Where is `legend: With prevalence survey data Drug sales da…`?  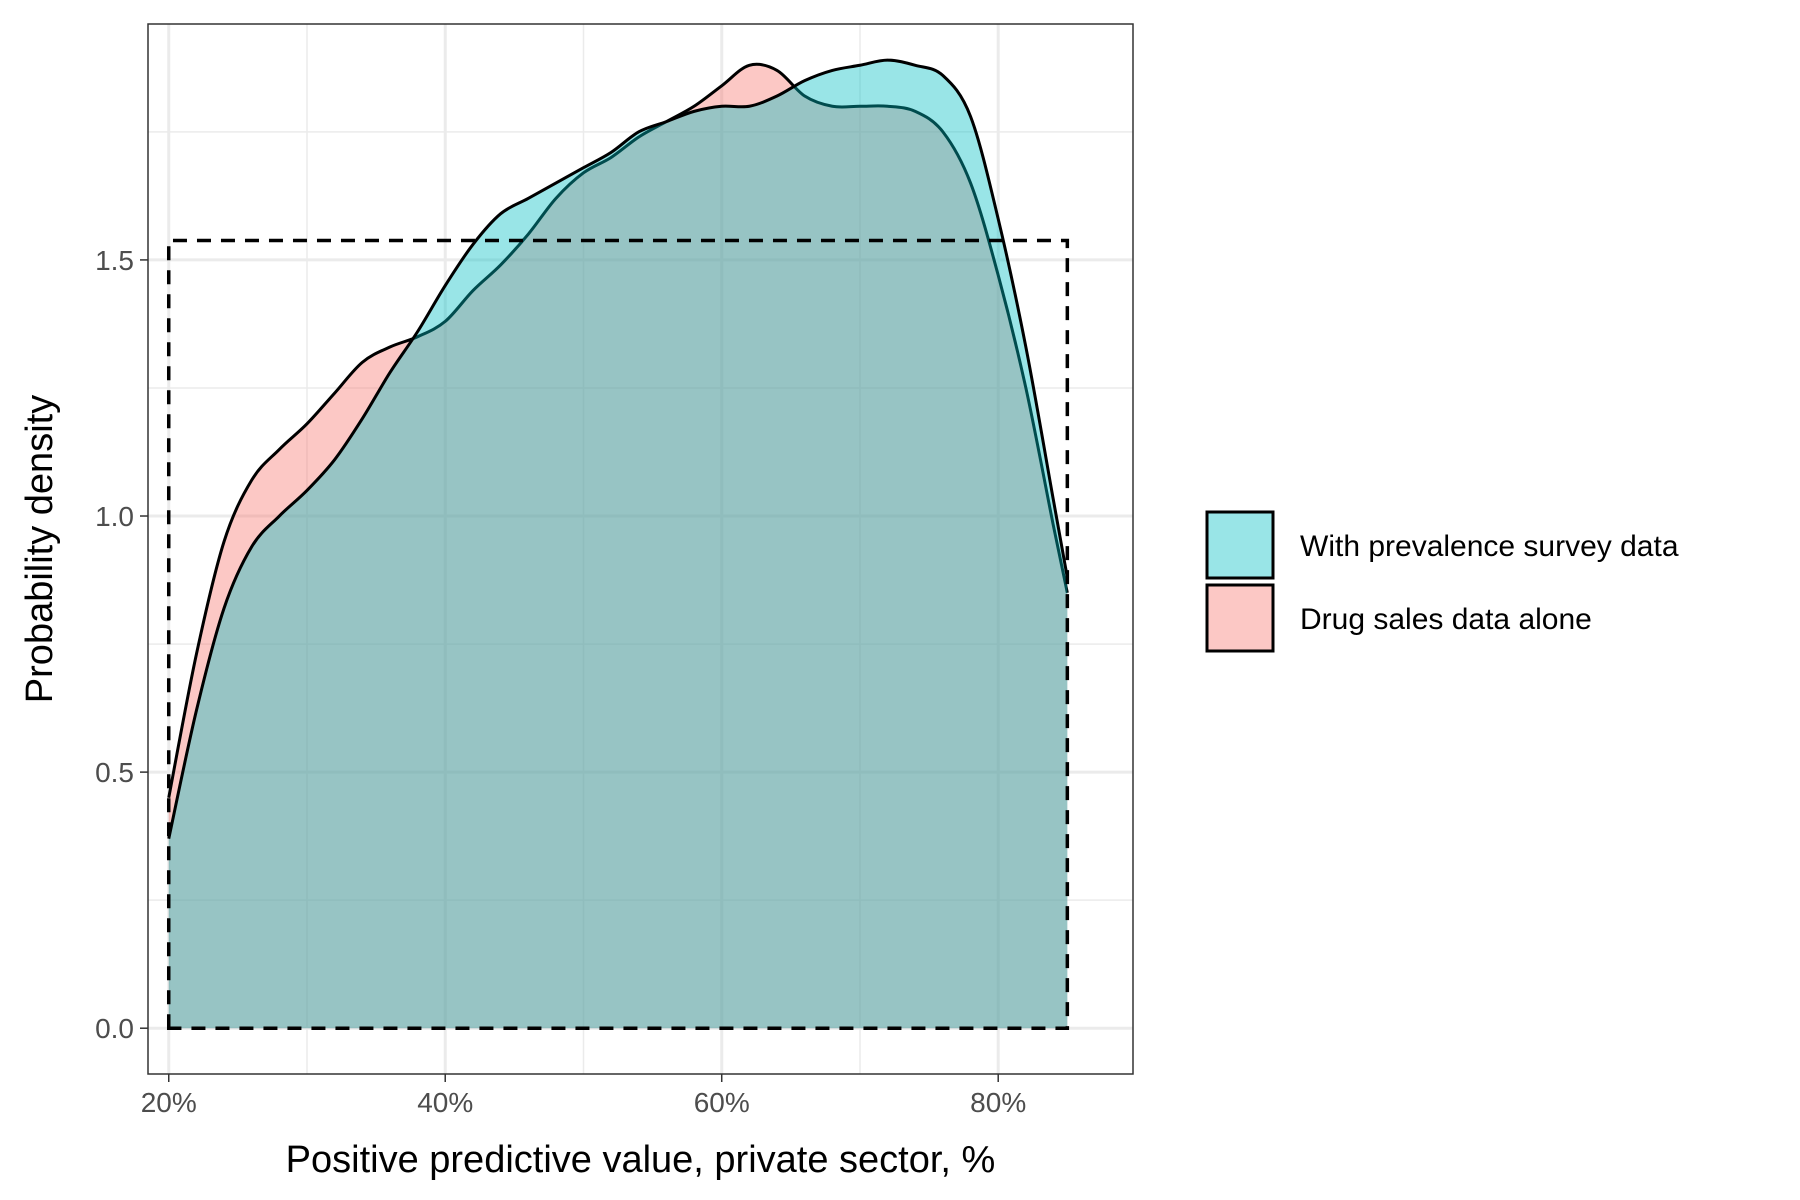 legend: With prevalence survey data Drug sales da… is located at coordinates (1442, 581).